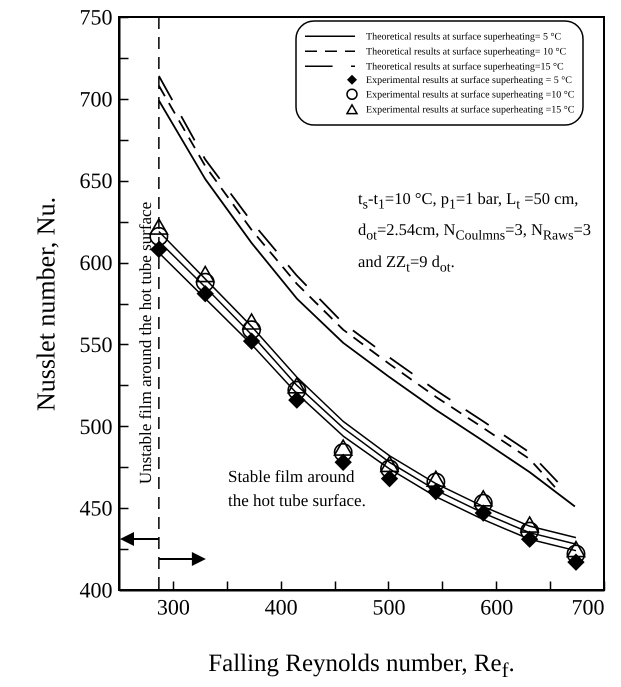 This screenshot has width=621, height=687. Describe the element at coordinates (96, 508) in the screenshot. I see `y-tick-label: 450` at that location.